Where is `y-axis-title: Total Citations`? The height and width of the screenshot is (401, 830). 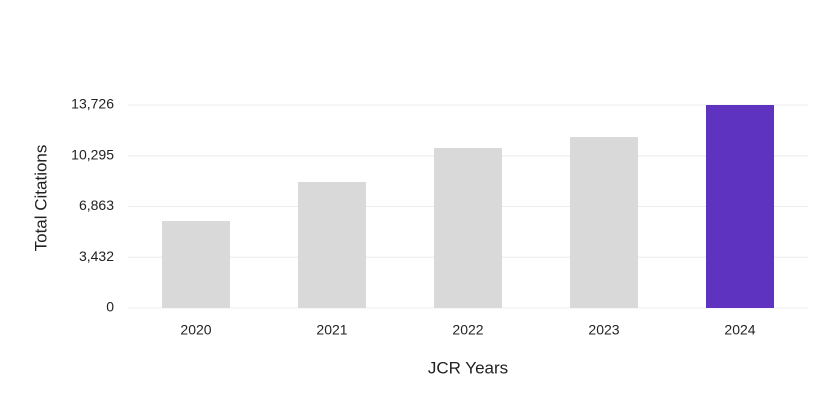 y-axis-title: Total Citations is located at coordinates (40, 198).